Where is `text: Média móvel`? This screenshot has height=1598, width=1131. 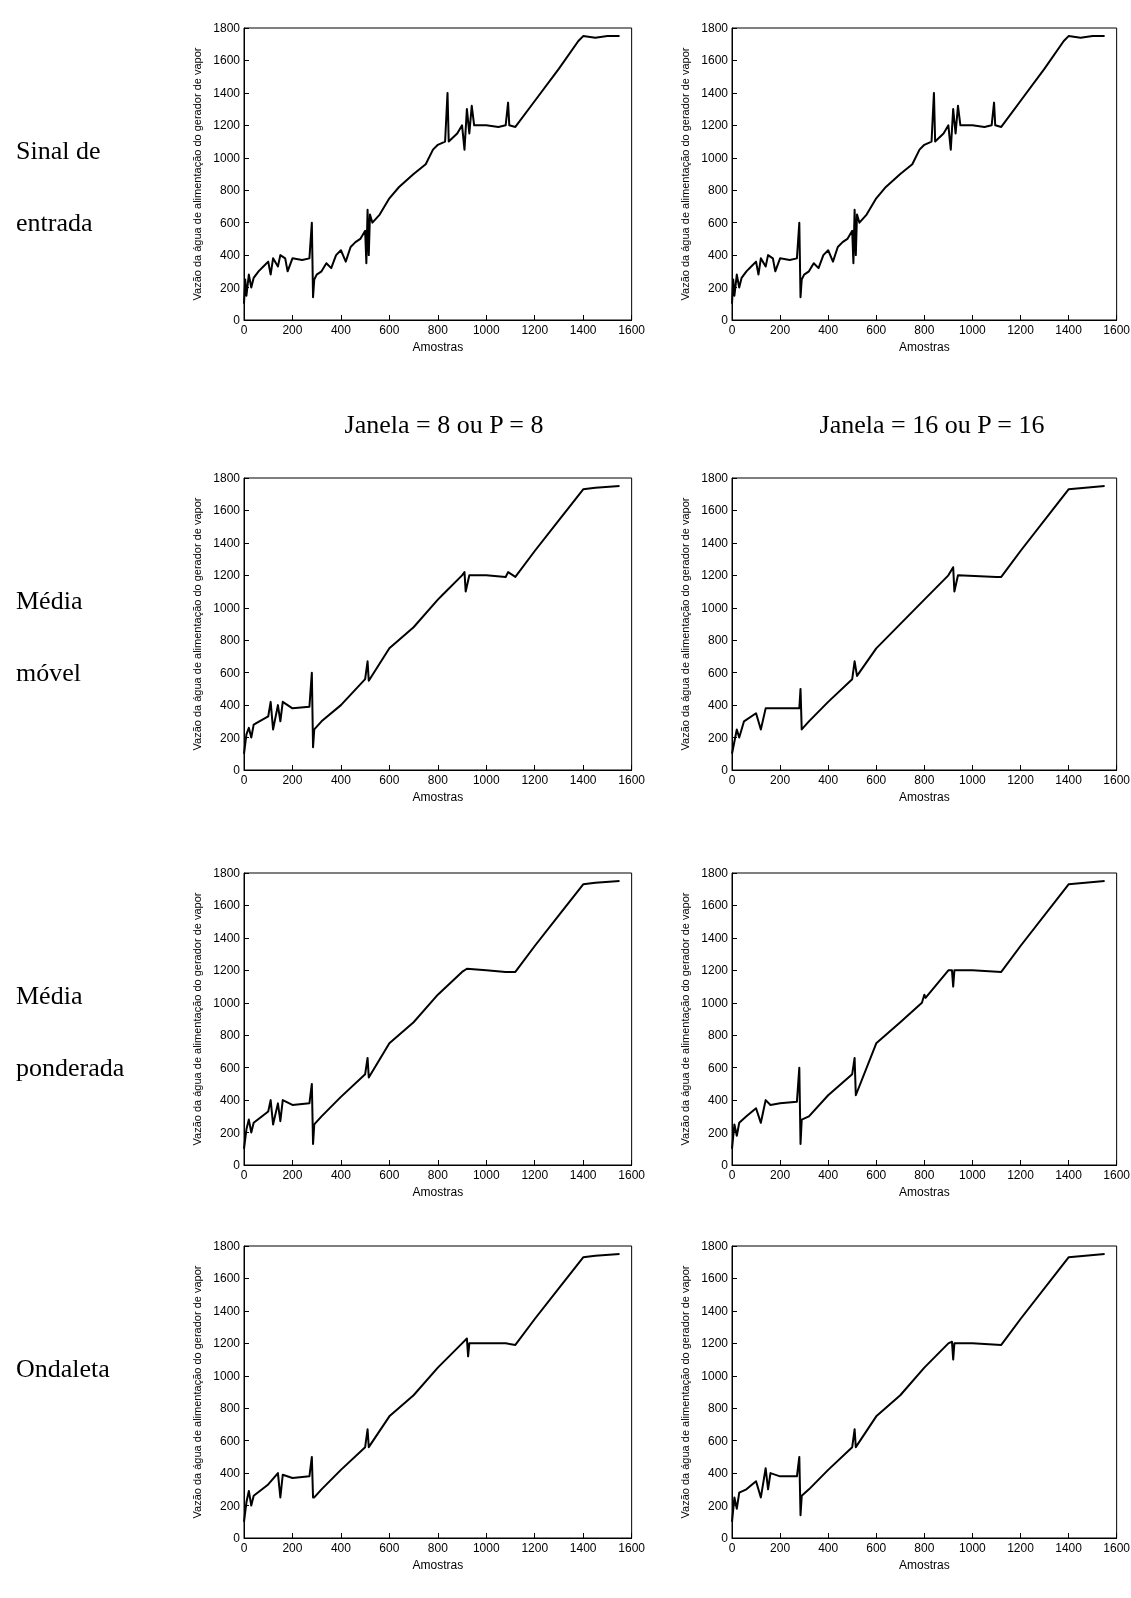
text: Média móvel is located at coordinates (49, 636).